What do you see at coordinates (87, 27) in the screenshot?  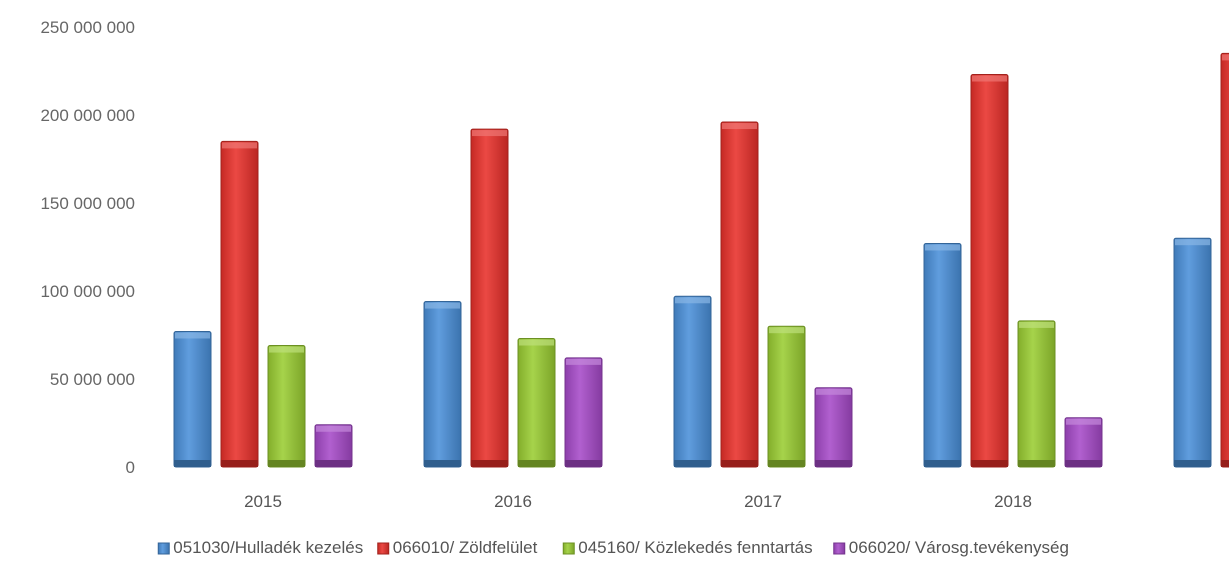 I see `y-tick-label: 250 000 000` at bounding box center [87, 27].